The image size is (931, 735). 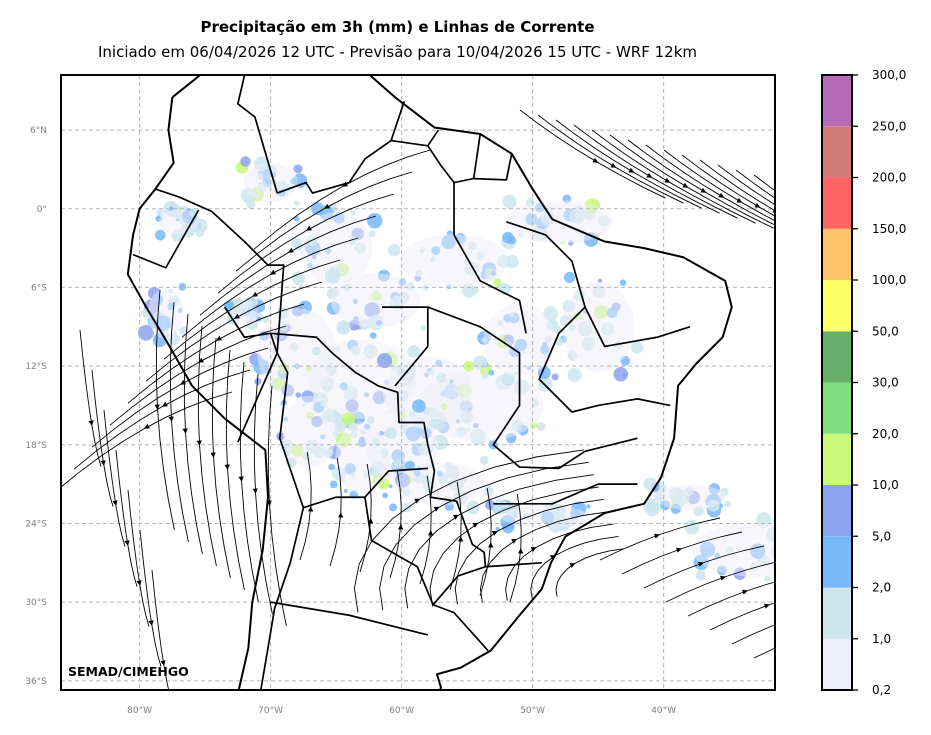 I want to click on lat-tick-label: 30°S, so click(x=36, y=603).